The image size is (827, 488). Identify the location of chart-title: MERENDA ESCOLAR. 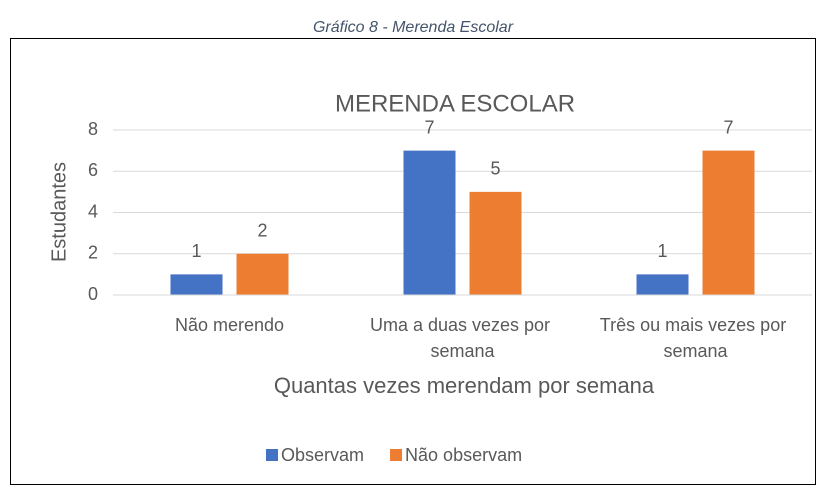
(455, 103).